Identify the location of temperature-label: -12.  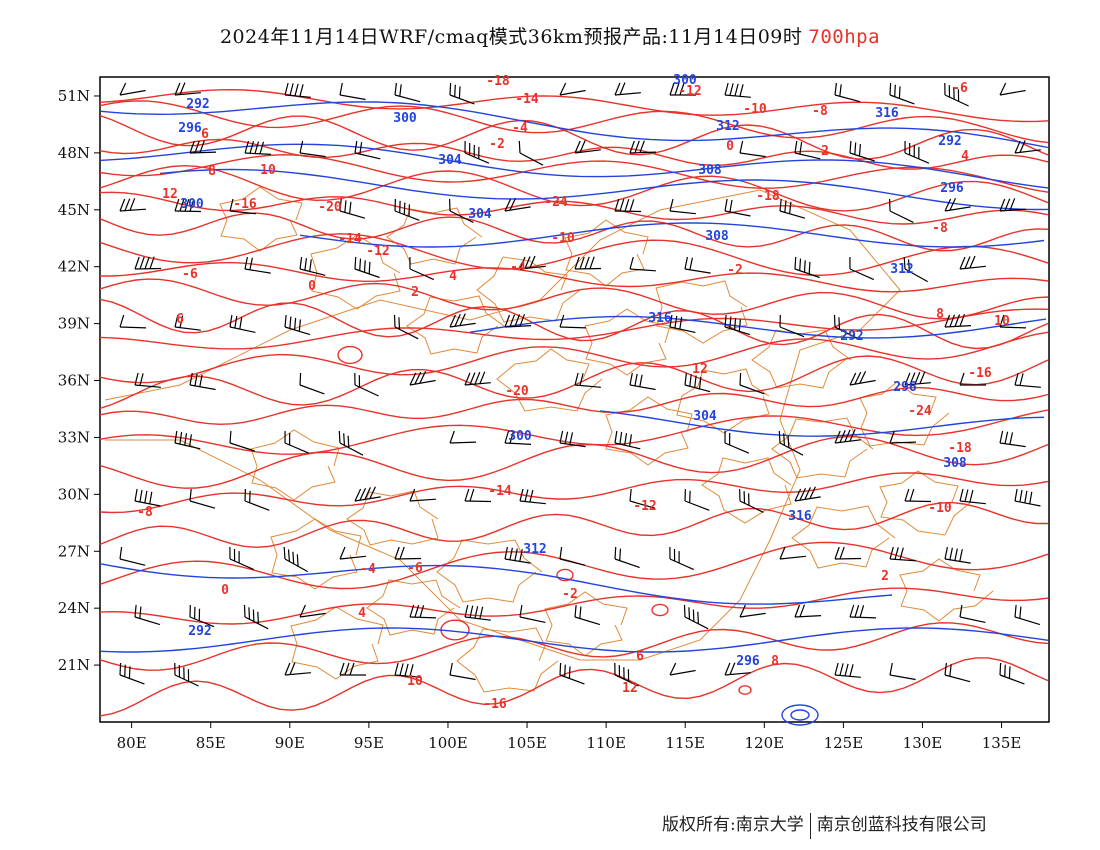
(644, 506).